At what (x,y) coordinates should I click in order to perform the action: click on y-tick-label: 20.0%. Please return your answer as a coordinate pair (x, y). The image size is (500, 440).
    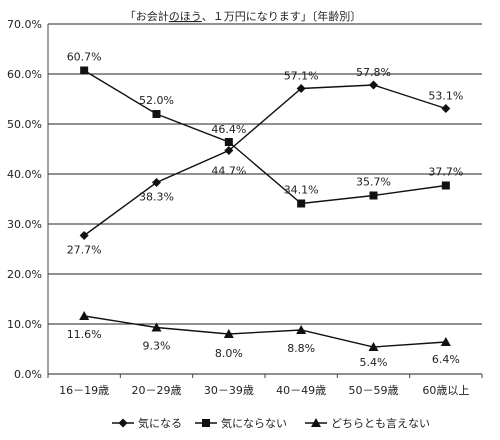
    Looking at the image, I should click on (24, 274).